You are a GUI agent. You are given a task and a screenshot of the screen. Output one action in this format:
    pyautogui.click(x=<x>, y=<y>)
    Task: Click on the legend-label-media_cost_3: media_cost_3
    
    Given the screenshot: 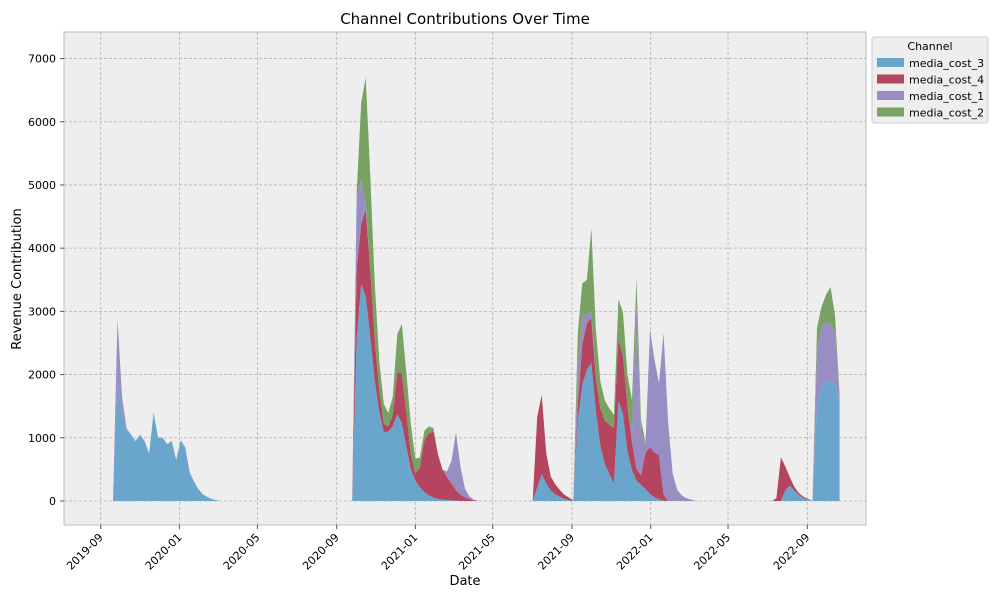 What is the action you would take?
    pyautogui.click(x=946, y=63)
    